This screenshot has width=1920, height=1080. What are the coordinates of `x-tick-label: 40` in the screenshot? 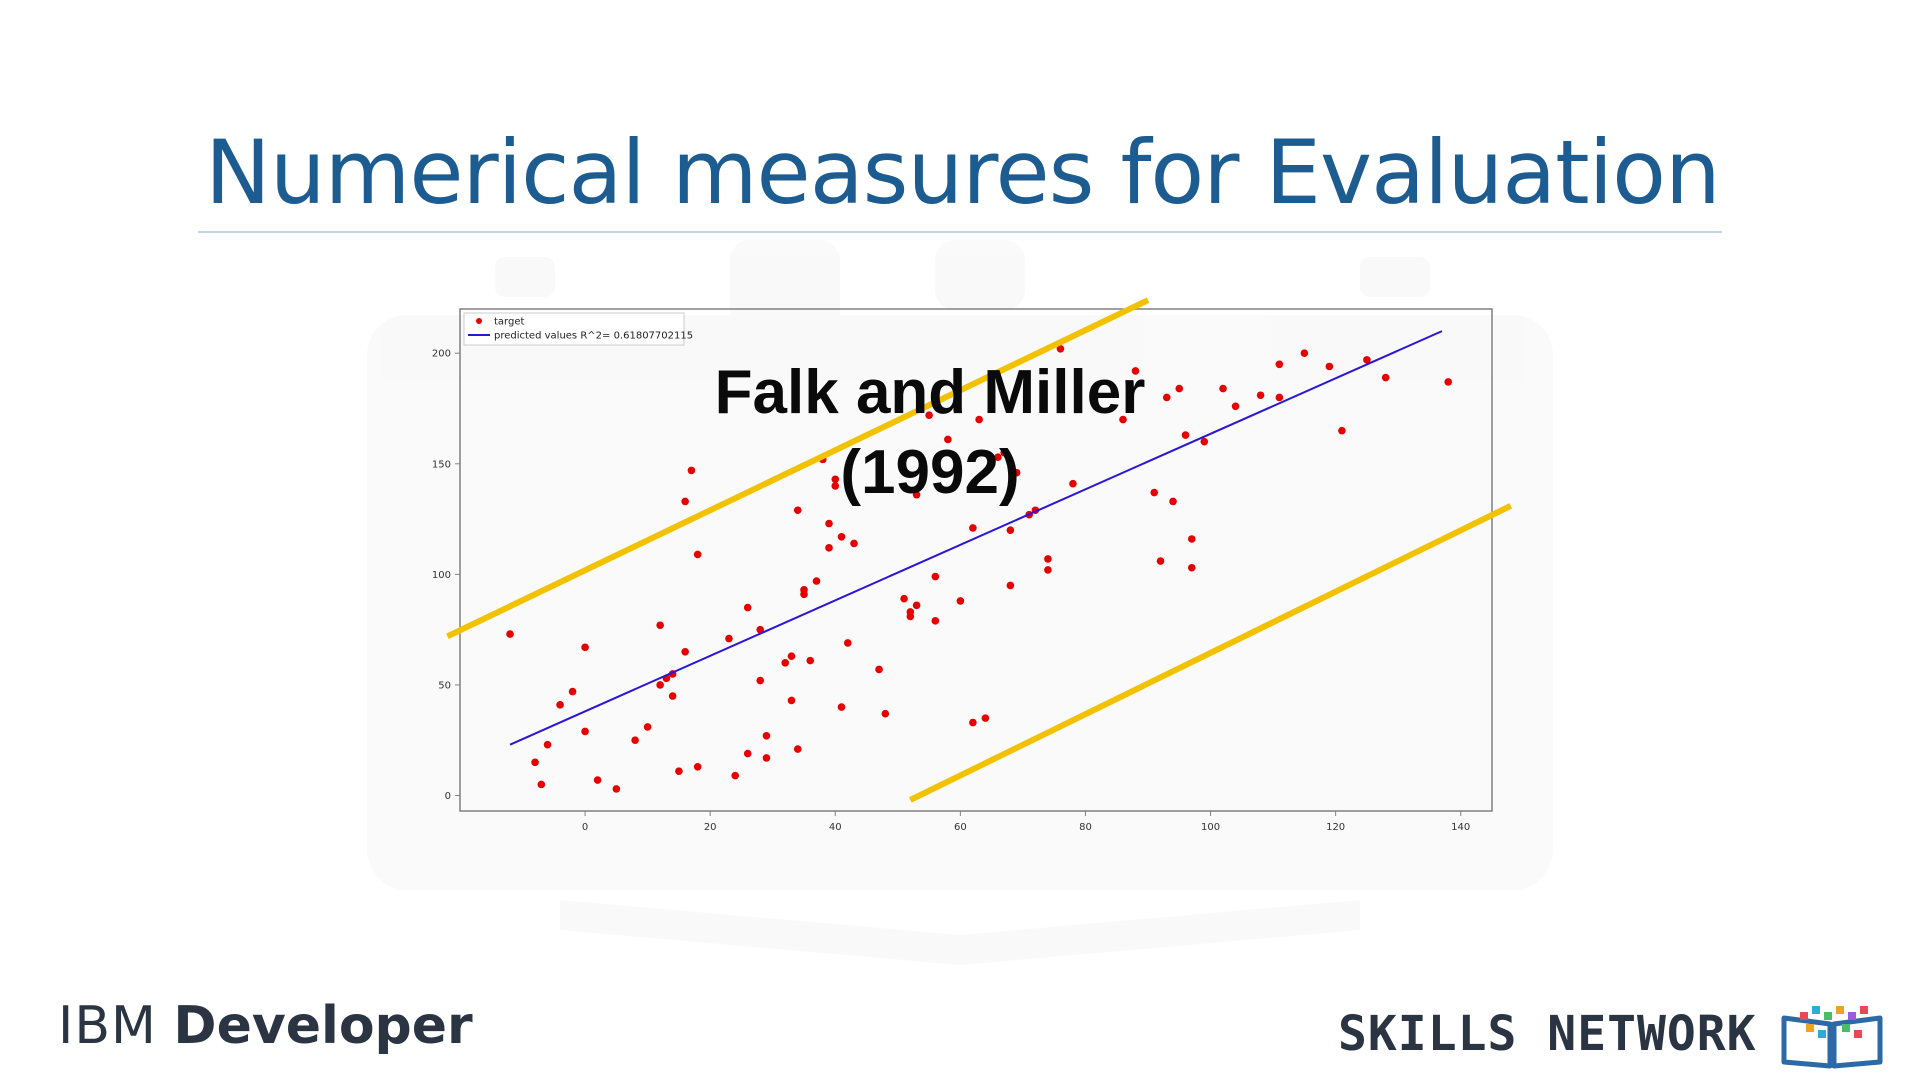 It's located at (835, 827).